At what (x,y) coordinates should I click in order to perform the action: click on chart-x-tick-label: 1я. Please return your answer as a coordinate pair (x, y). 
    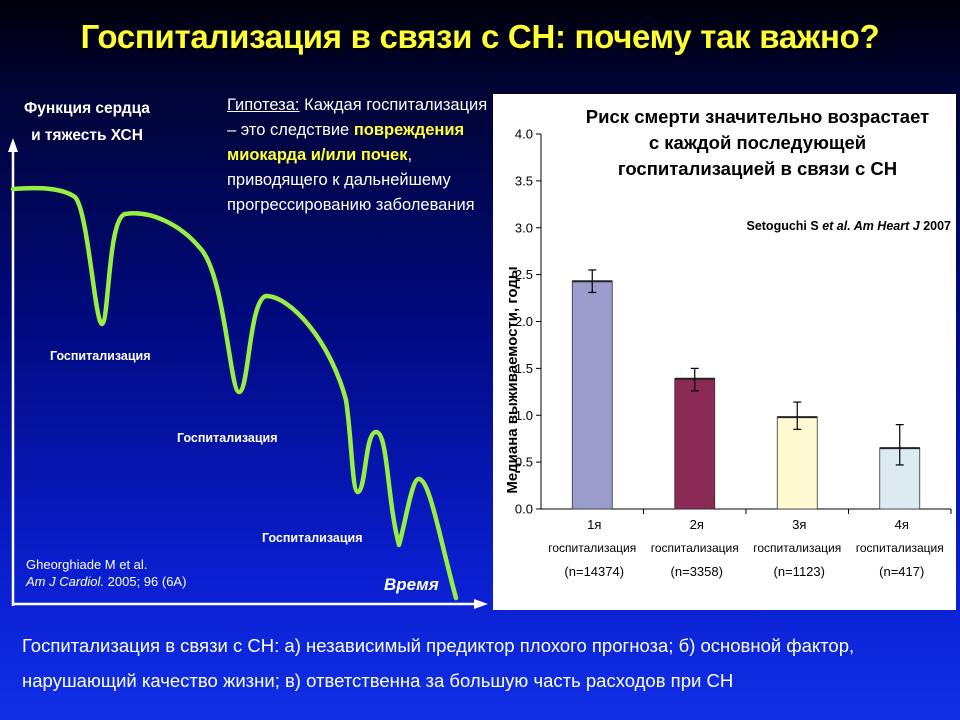
    Looking at the image, I should click on (594, 524).